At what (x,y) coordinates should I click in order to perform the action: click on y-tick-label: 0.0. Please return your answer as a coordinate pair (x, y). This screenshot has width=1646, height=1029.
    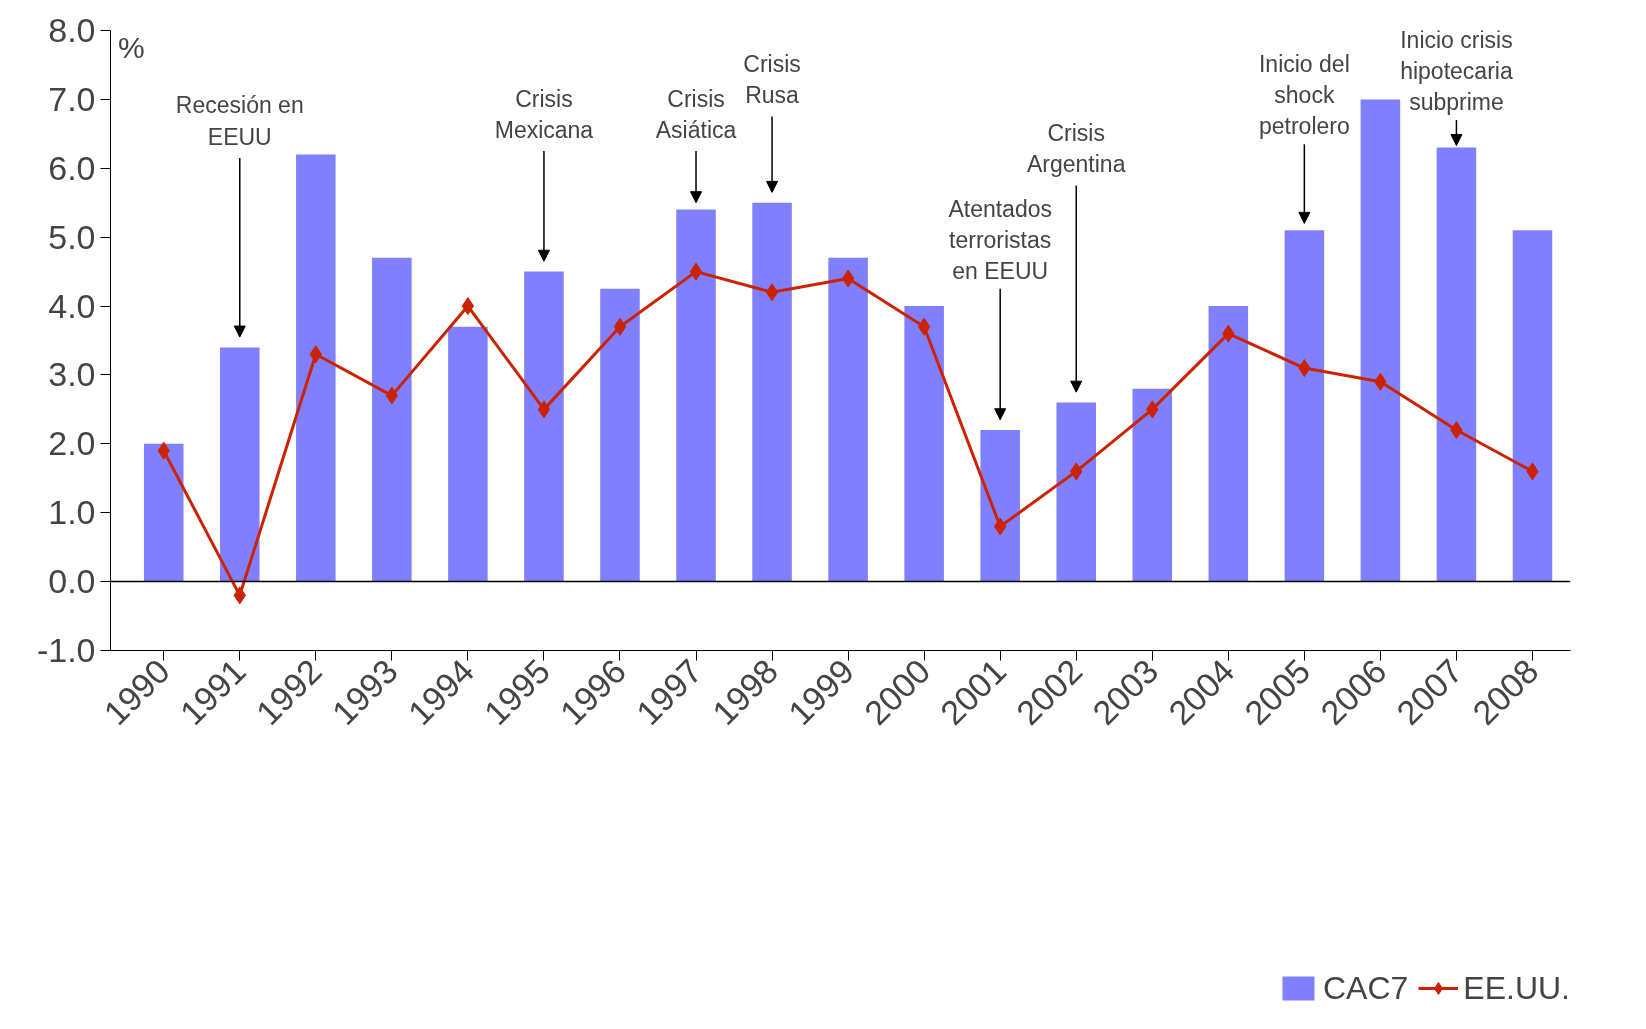
    Looking at the image, I should click on (72, 581).